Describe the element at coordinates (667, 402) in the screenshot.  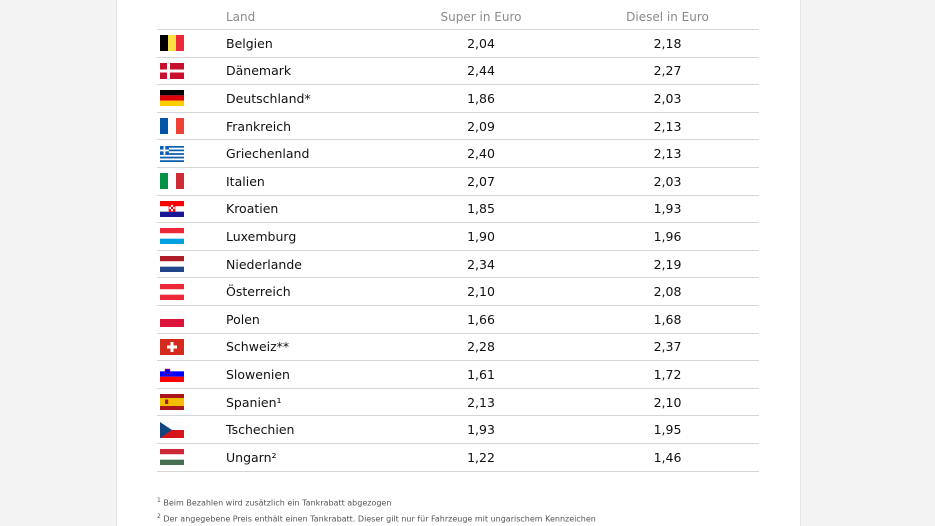
I see `diesel-price: 2,10` at that location.